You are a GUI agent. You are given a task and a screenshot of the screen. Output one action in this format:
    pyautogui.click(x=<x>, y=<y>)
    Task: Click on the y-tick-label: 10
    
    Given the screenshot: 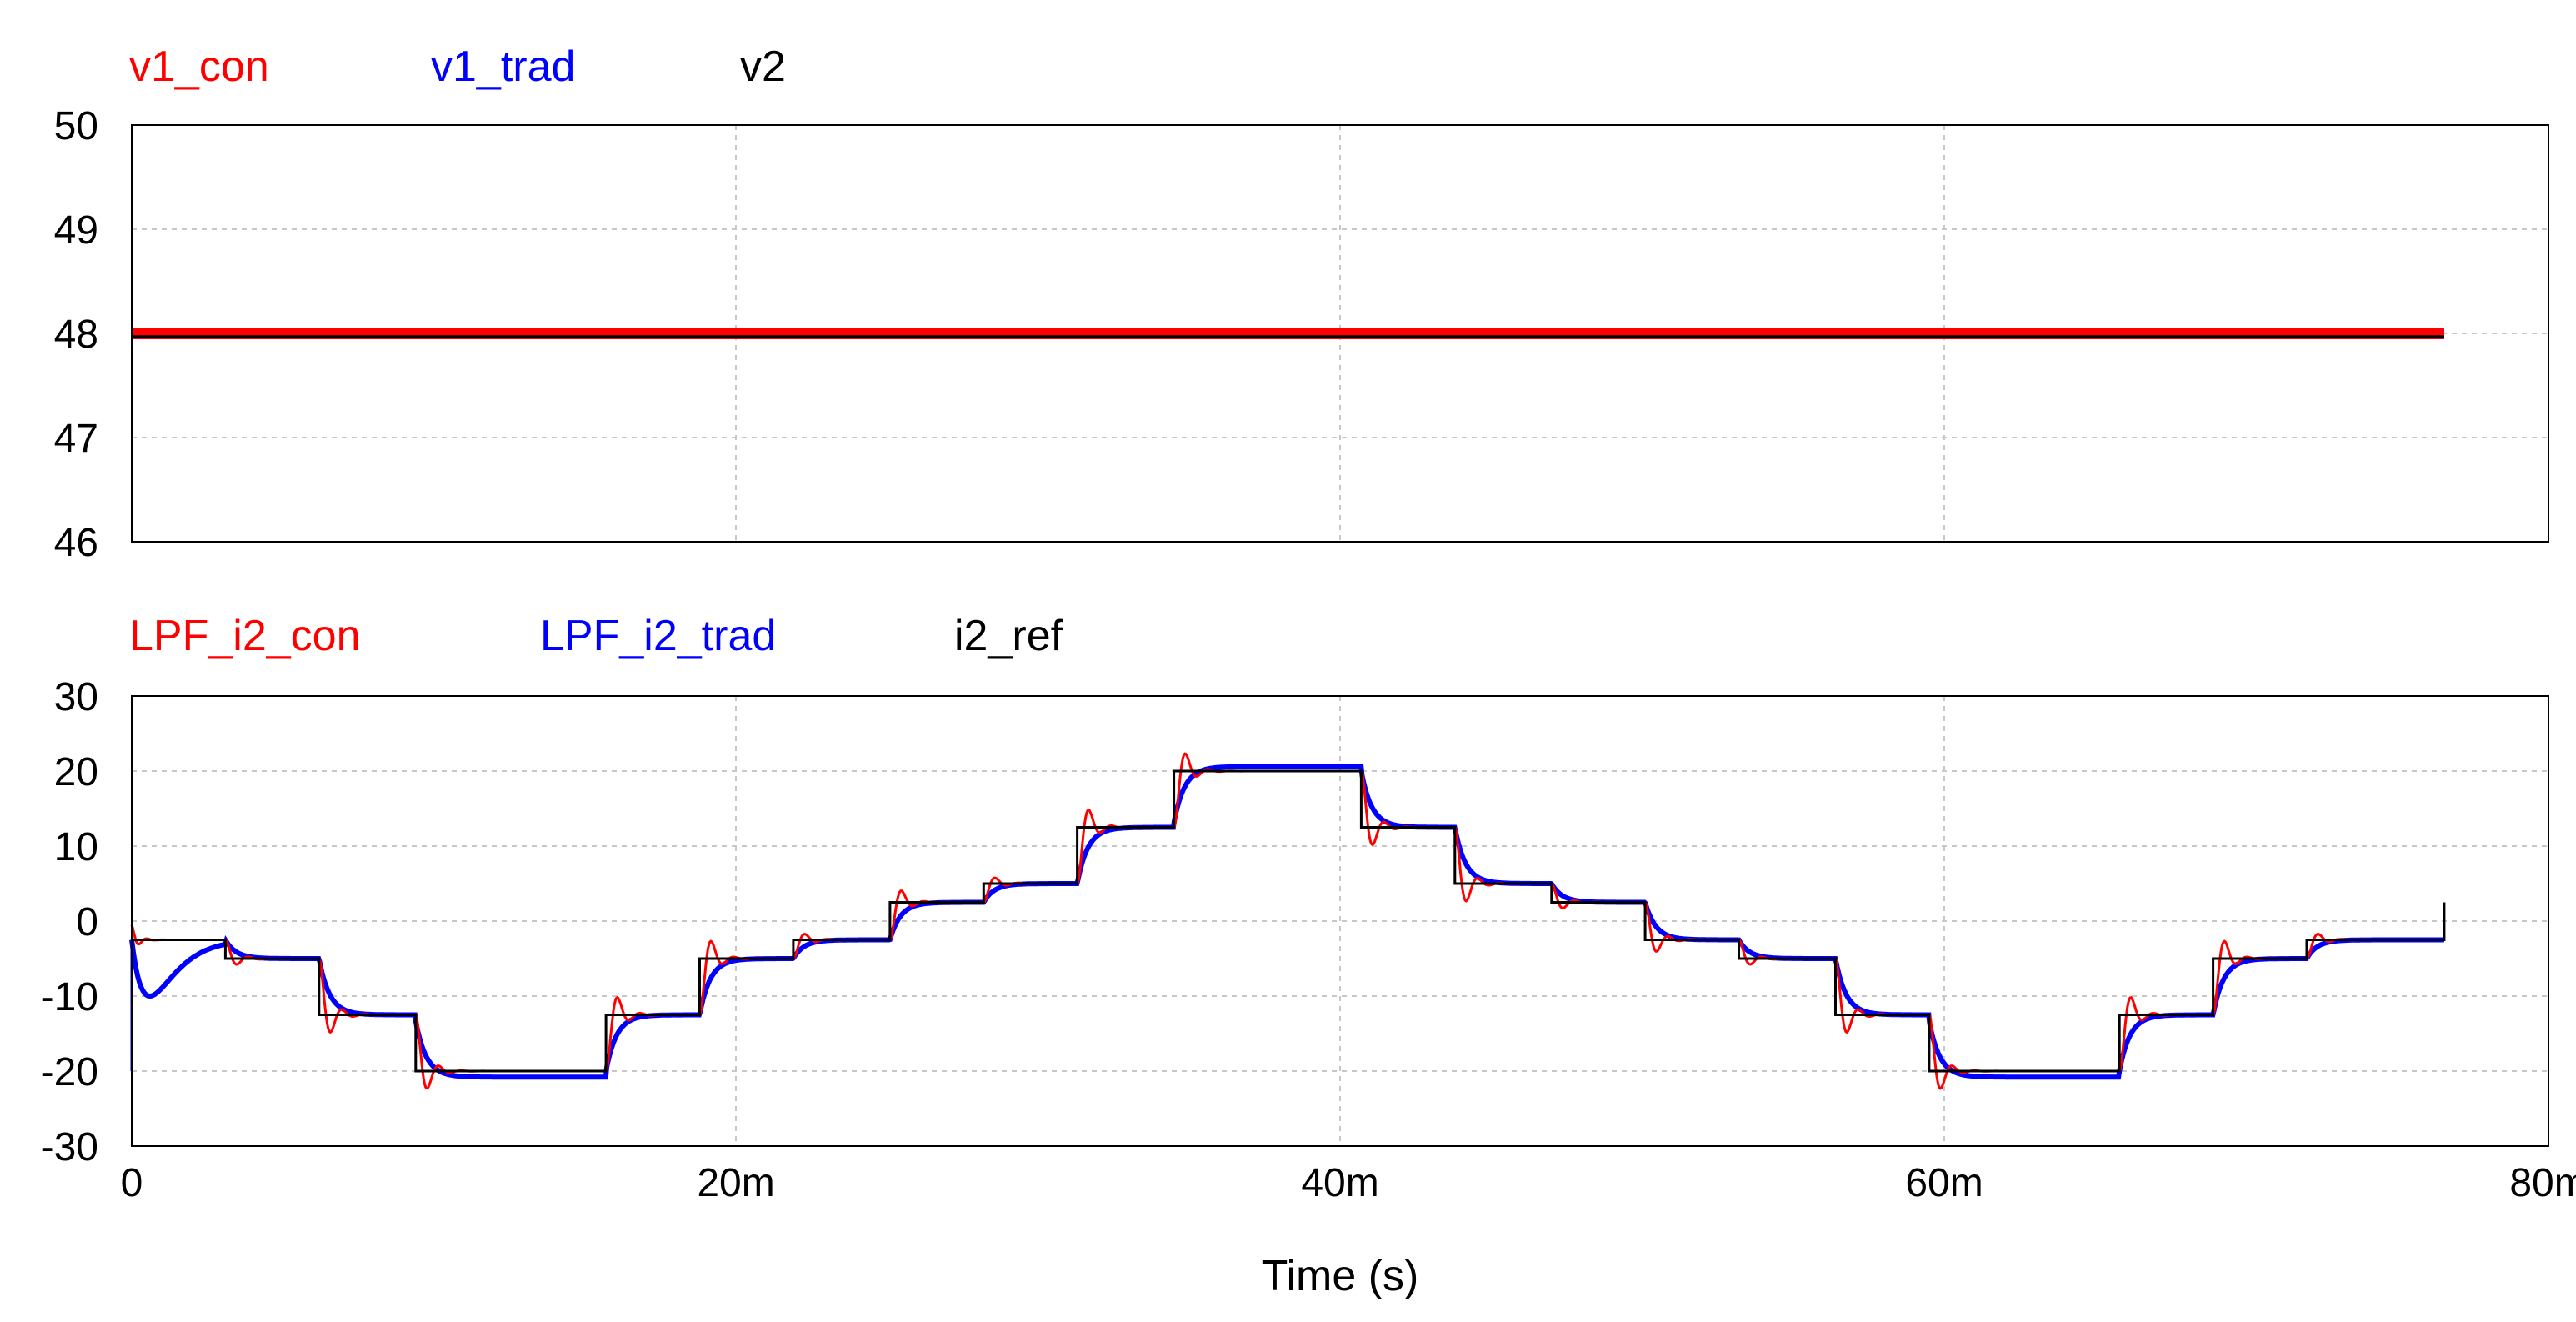 What is the action you would take?
    pyautogui.click(x=76, y=847)
    